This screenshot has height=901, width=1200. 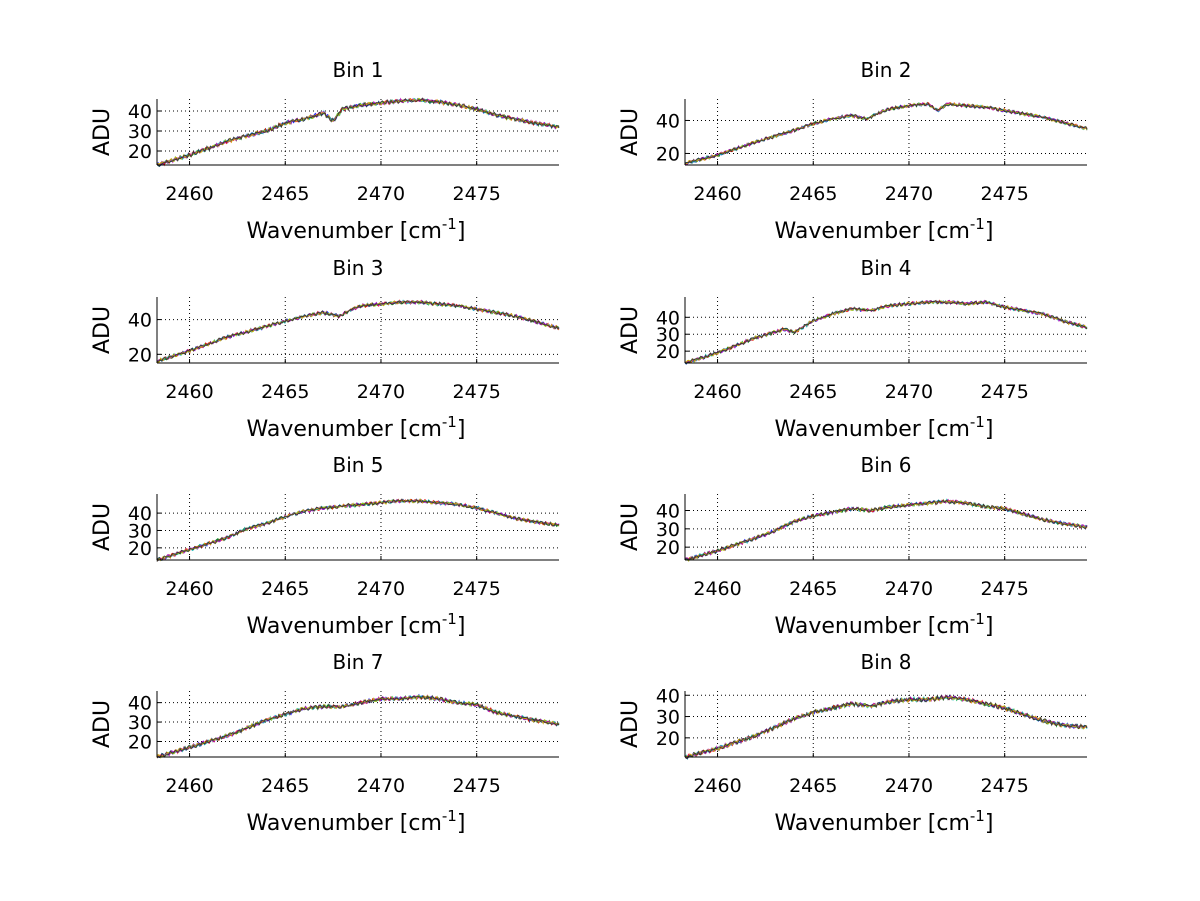 What do you see at coordinates (357, 268) in the screenshot?
I see `subplot-title: Bin 3` at bounding box center [357, 268].